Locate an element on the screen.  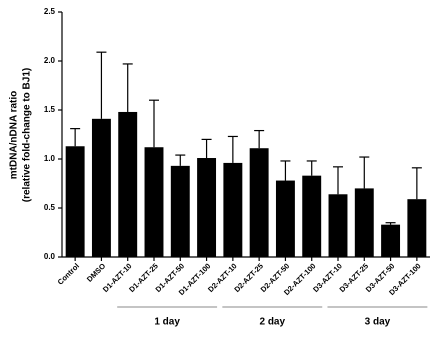
y-tick-label: 1.5 is located at coordinates (50, 109).